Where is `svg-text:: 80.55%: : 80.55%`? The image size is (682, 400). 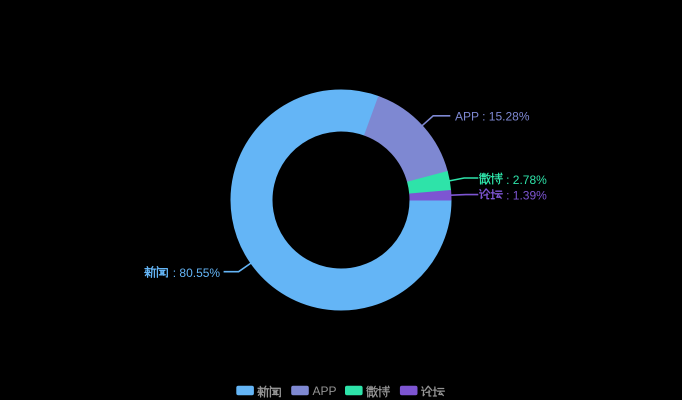 svg-text:: 80.55%: : 80.55% is located at coordinates (194, 273).